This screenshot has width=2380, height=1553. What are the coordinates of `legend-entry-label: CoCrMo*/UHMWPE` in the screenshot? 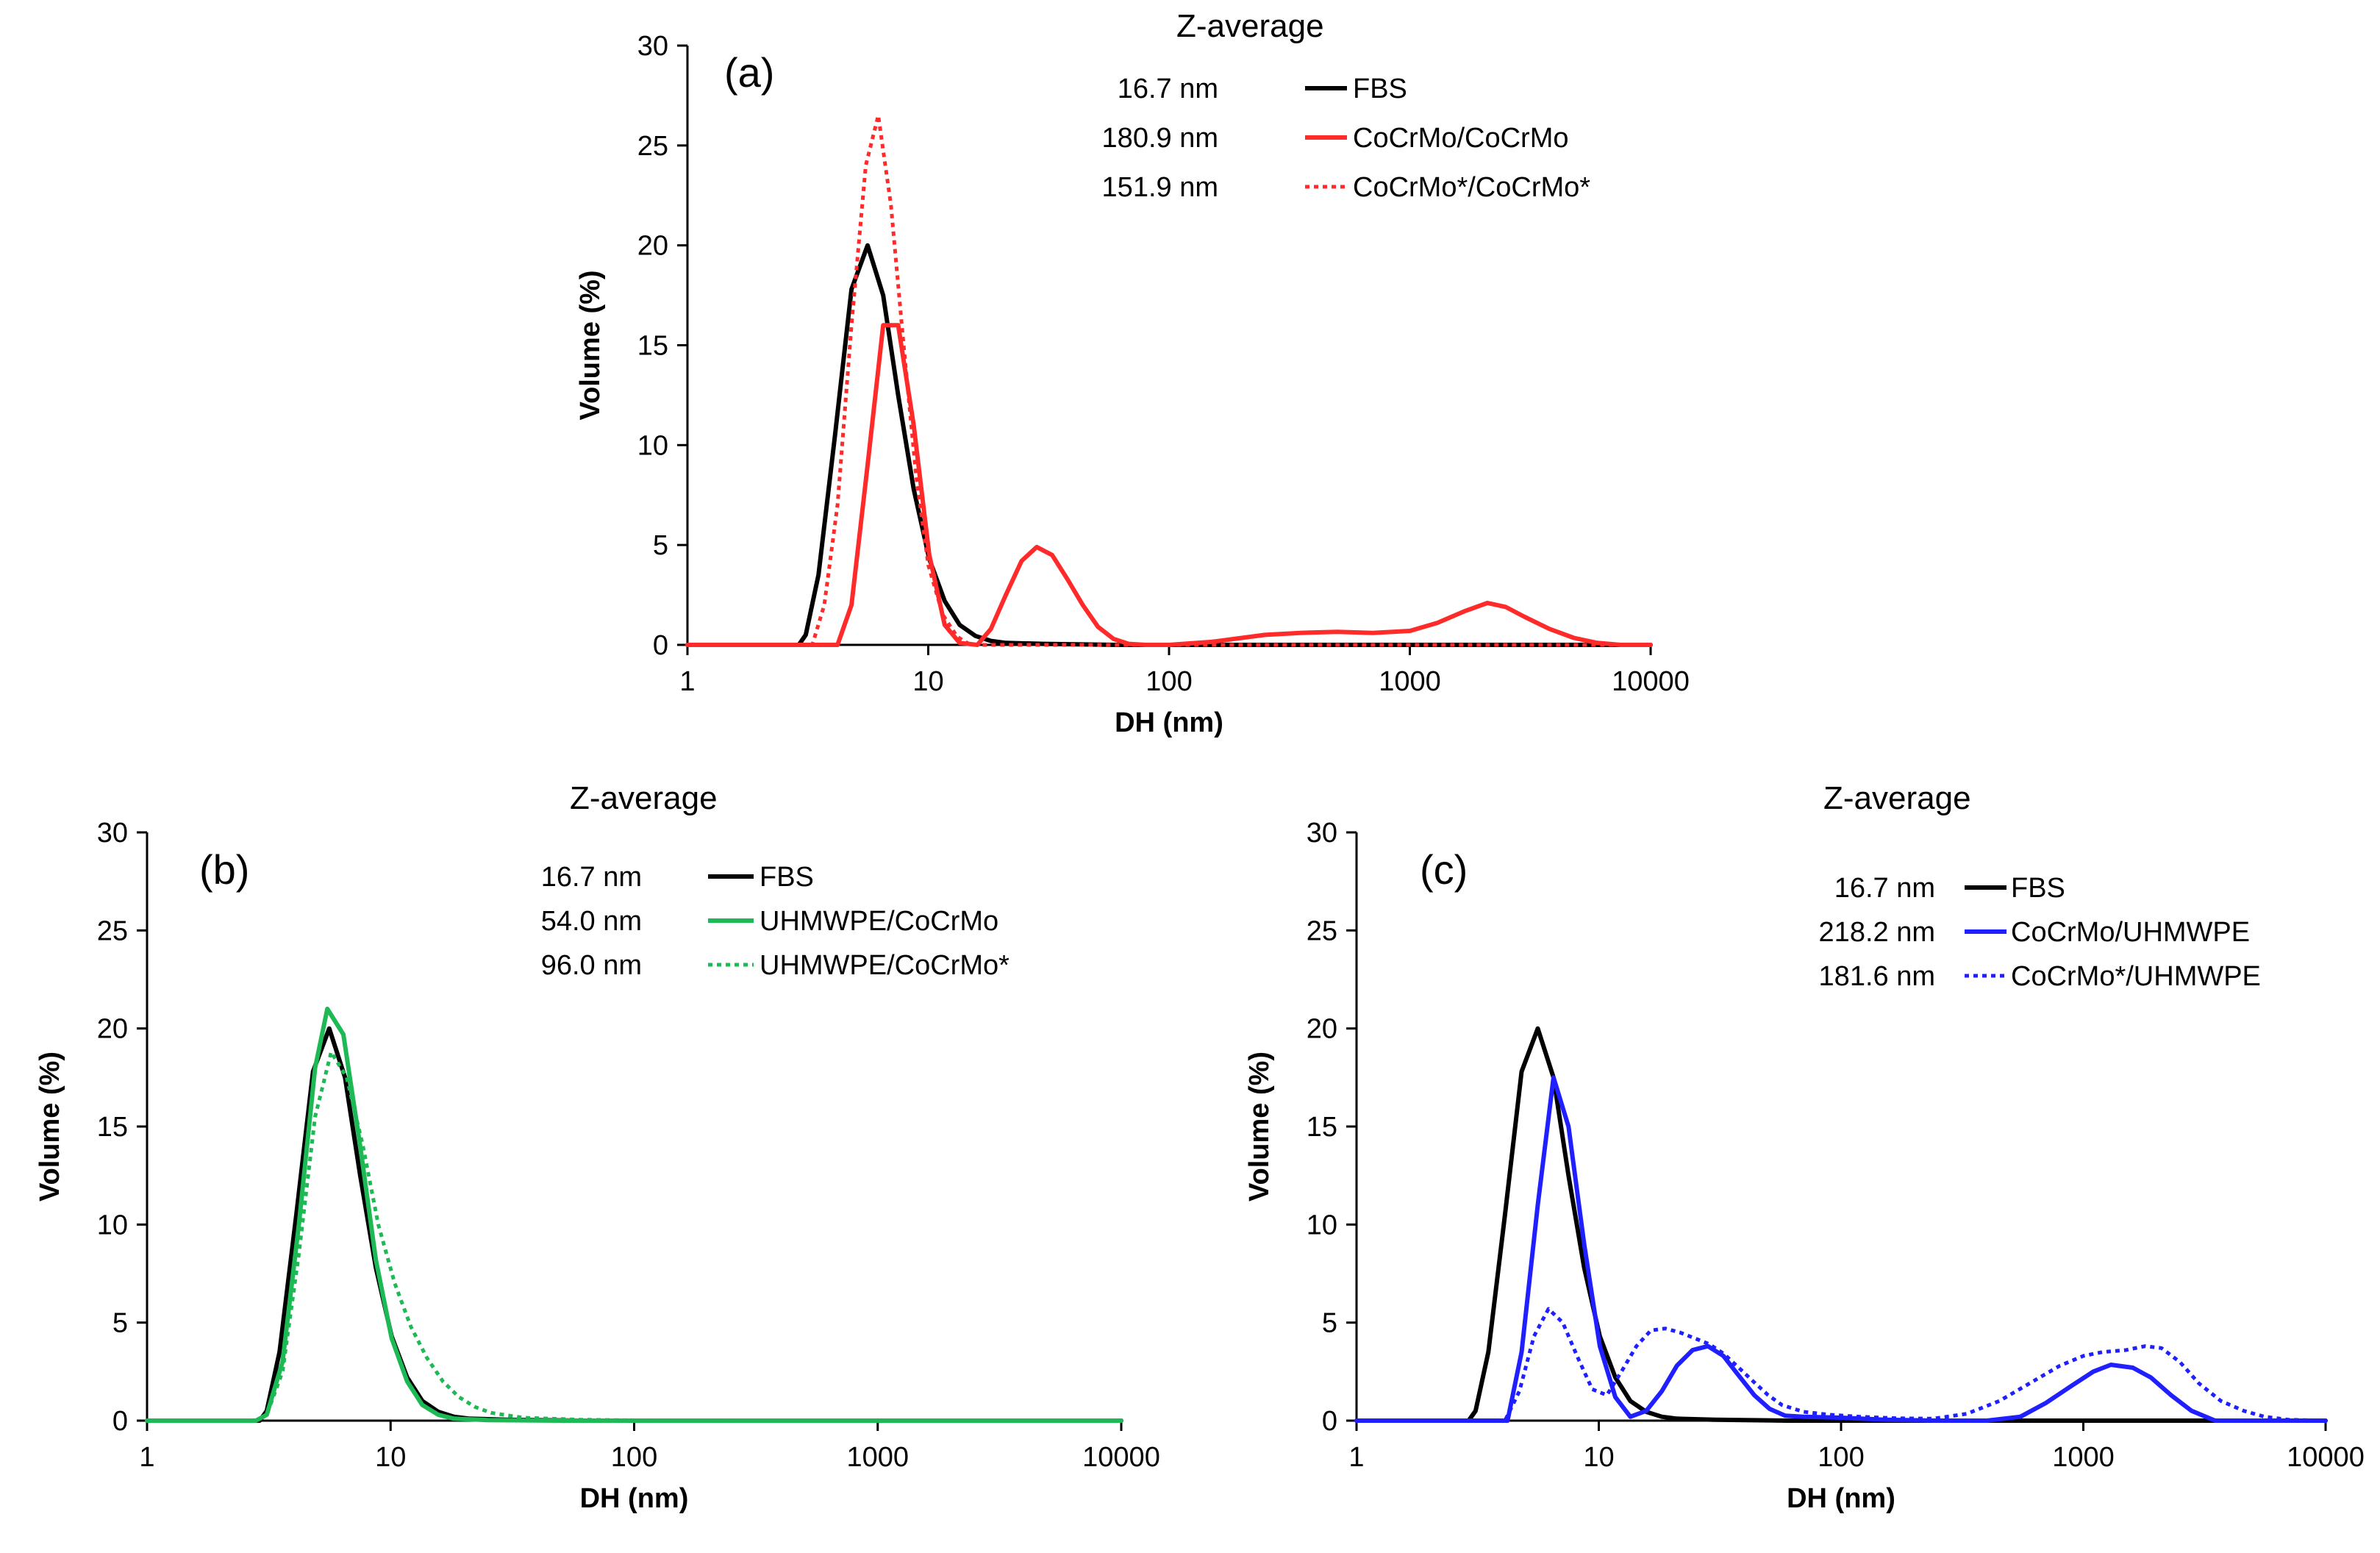 It's located at (2136, 976).